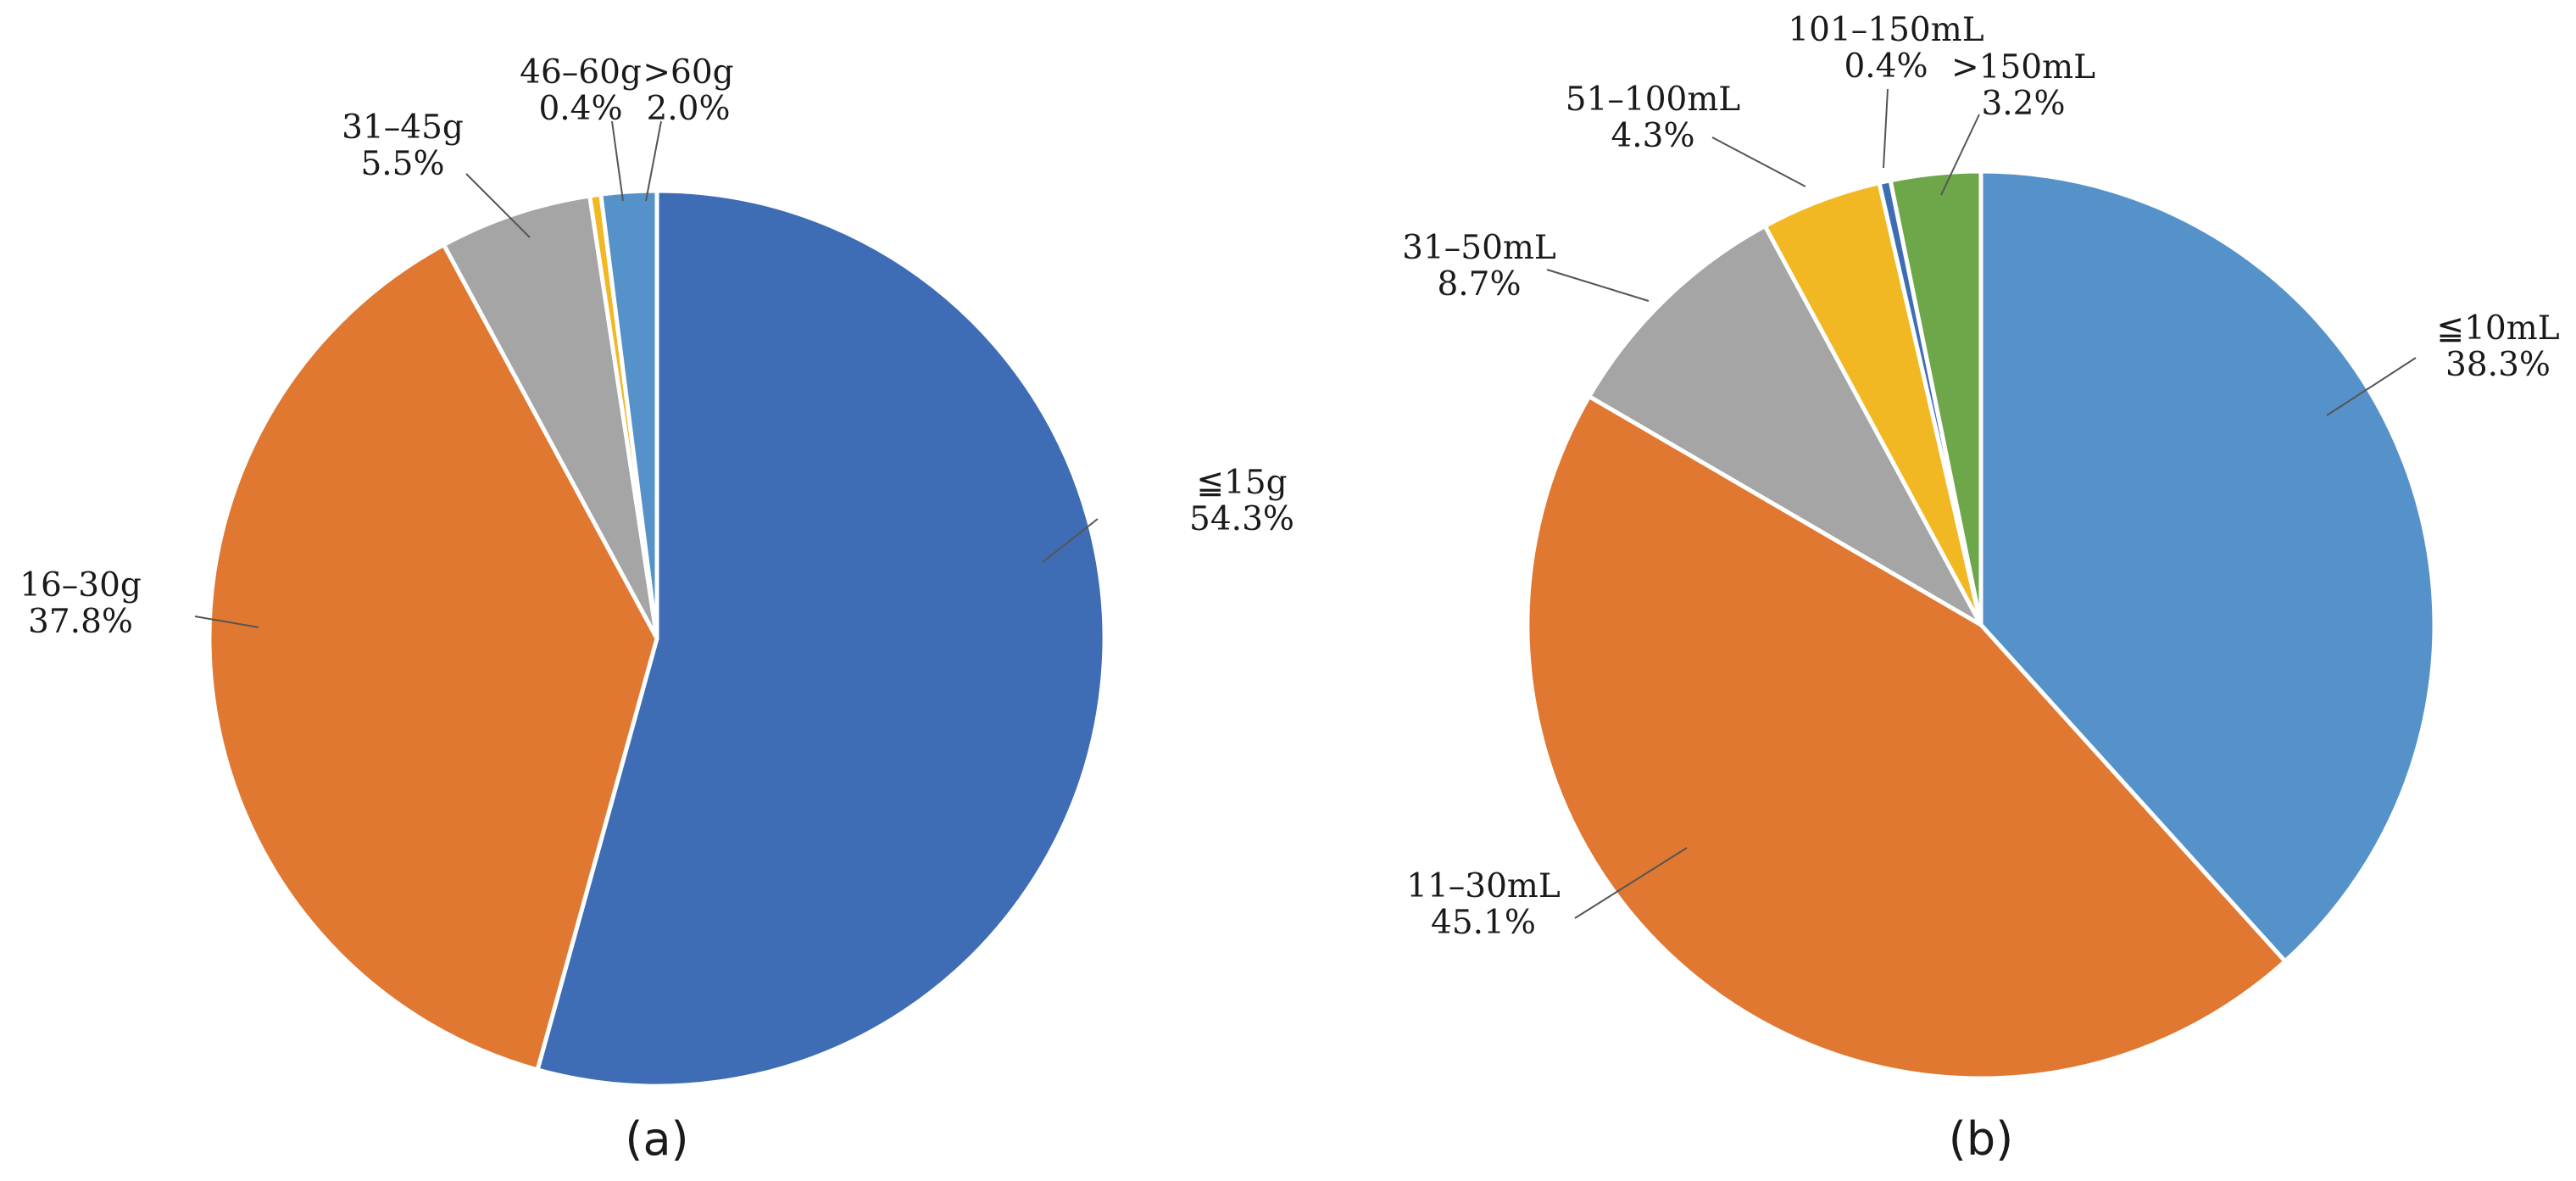  What do you see at coordinates (688, 109) in the screenshot?
I see `pie-a-percent-gt60g: 2.0%` at bounding box center [688, 109].